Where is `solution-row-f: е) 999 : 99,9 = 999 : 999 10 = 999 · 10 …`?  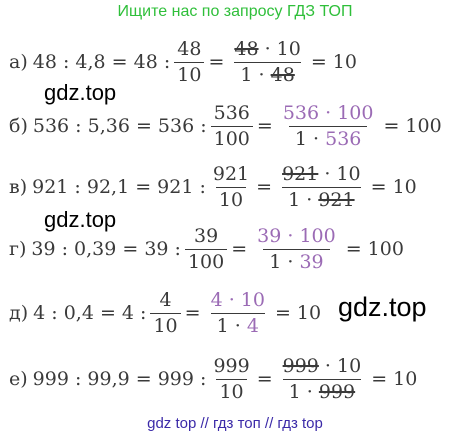
solution-row-f: е) 999 : 99,9 = 999 : 999 10 = 999 · 10 … is located at coordinates (213, 379).